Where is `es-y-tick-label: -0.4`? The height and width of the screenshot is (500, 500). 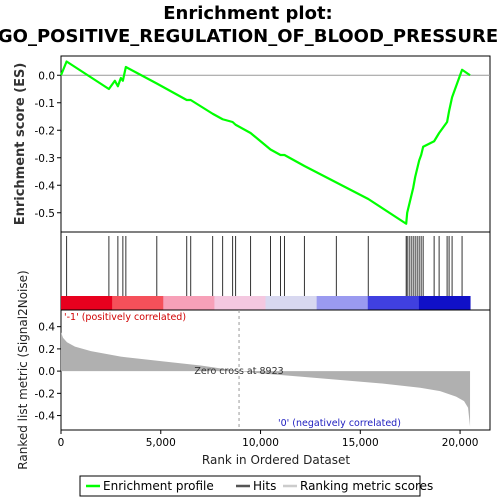 es-y-tick-label: -0.4 is located at coordinates (45, 186).